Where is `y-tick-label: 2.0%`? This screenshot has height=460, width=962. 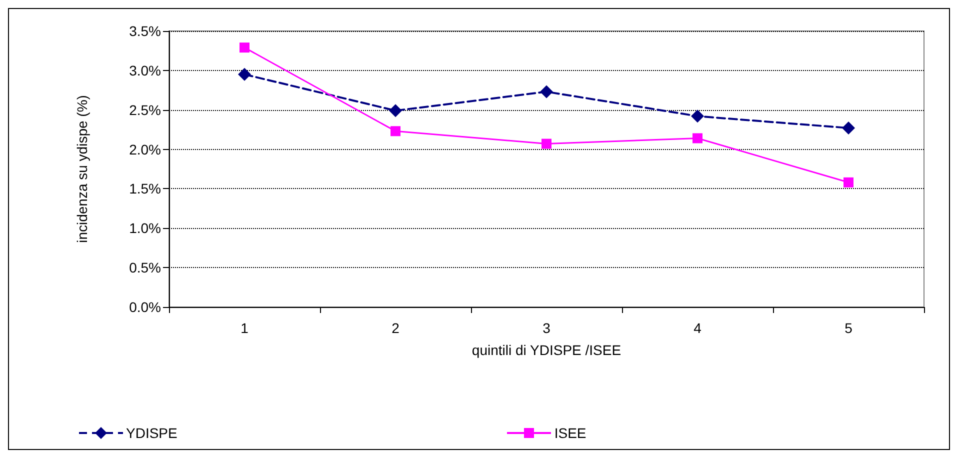
y-tick-label: 2.0% is located at coordinates (145, 149).